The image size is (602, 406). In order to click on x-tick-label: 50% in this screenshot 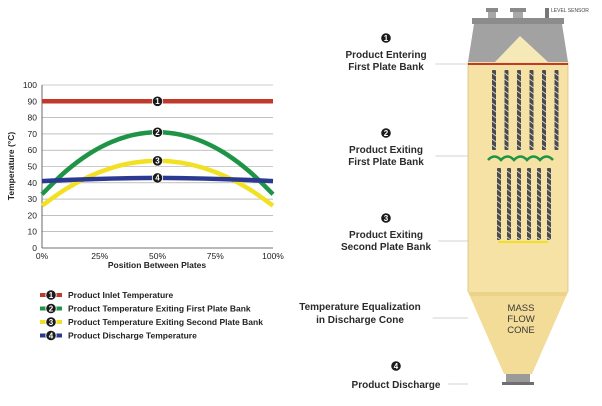, I will do `click(157, 256)`.